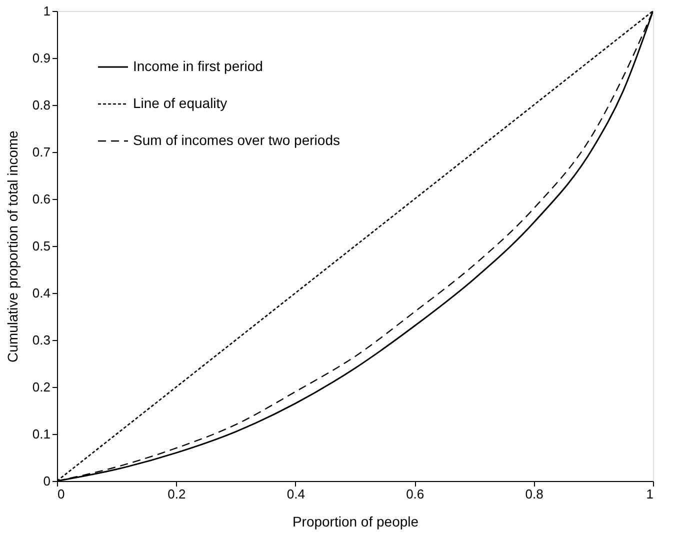 The width and height of the screenshot is (688, 554). Describe the element at coordinates (236, 140) in the screenshot. I see `legend-label: Sum of incomes over two periods` at that location.